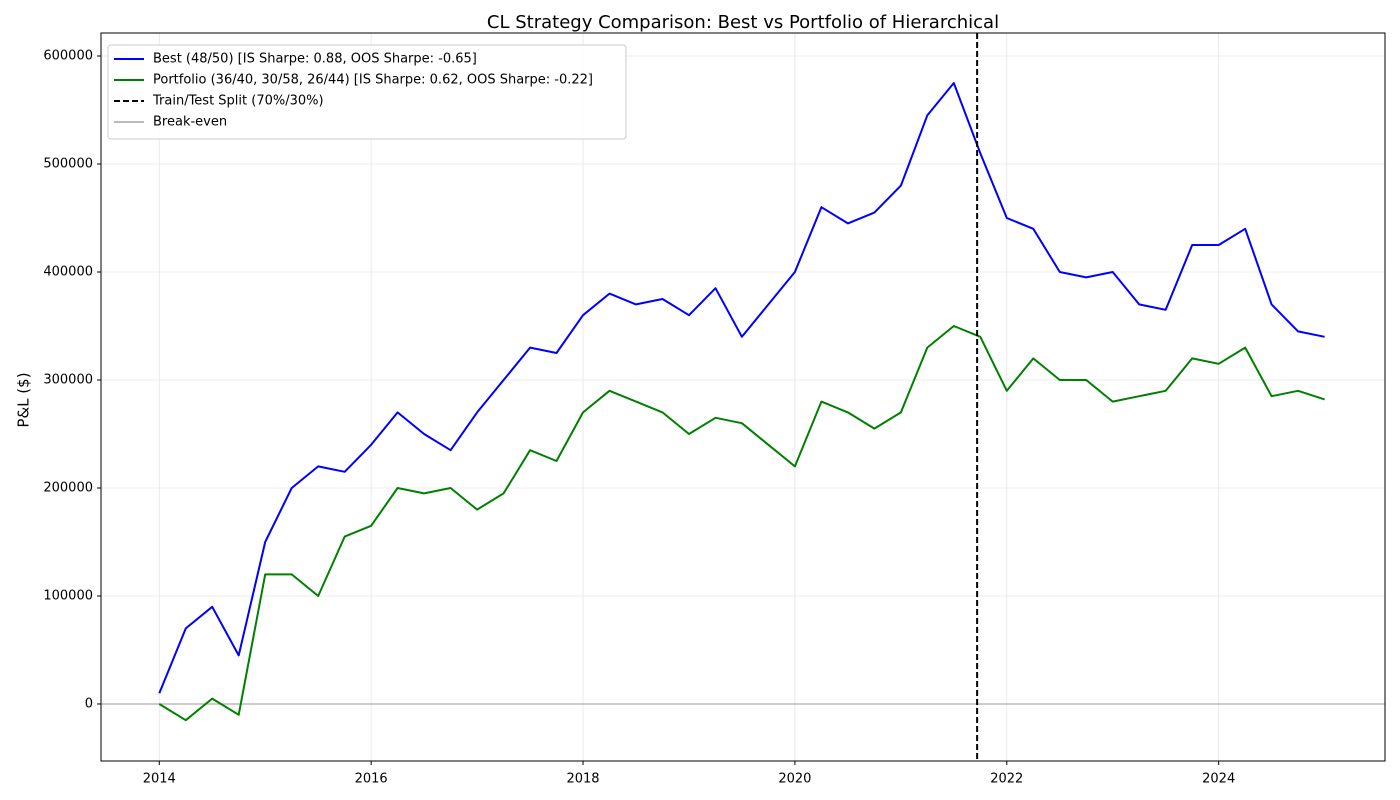 Image resolution: width=1400 pixels, height=800 pixels. Describe the element at coordinates (68, 56) in the screenshot. I see `y-tick-label: 600000` at that location.